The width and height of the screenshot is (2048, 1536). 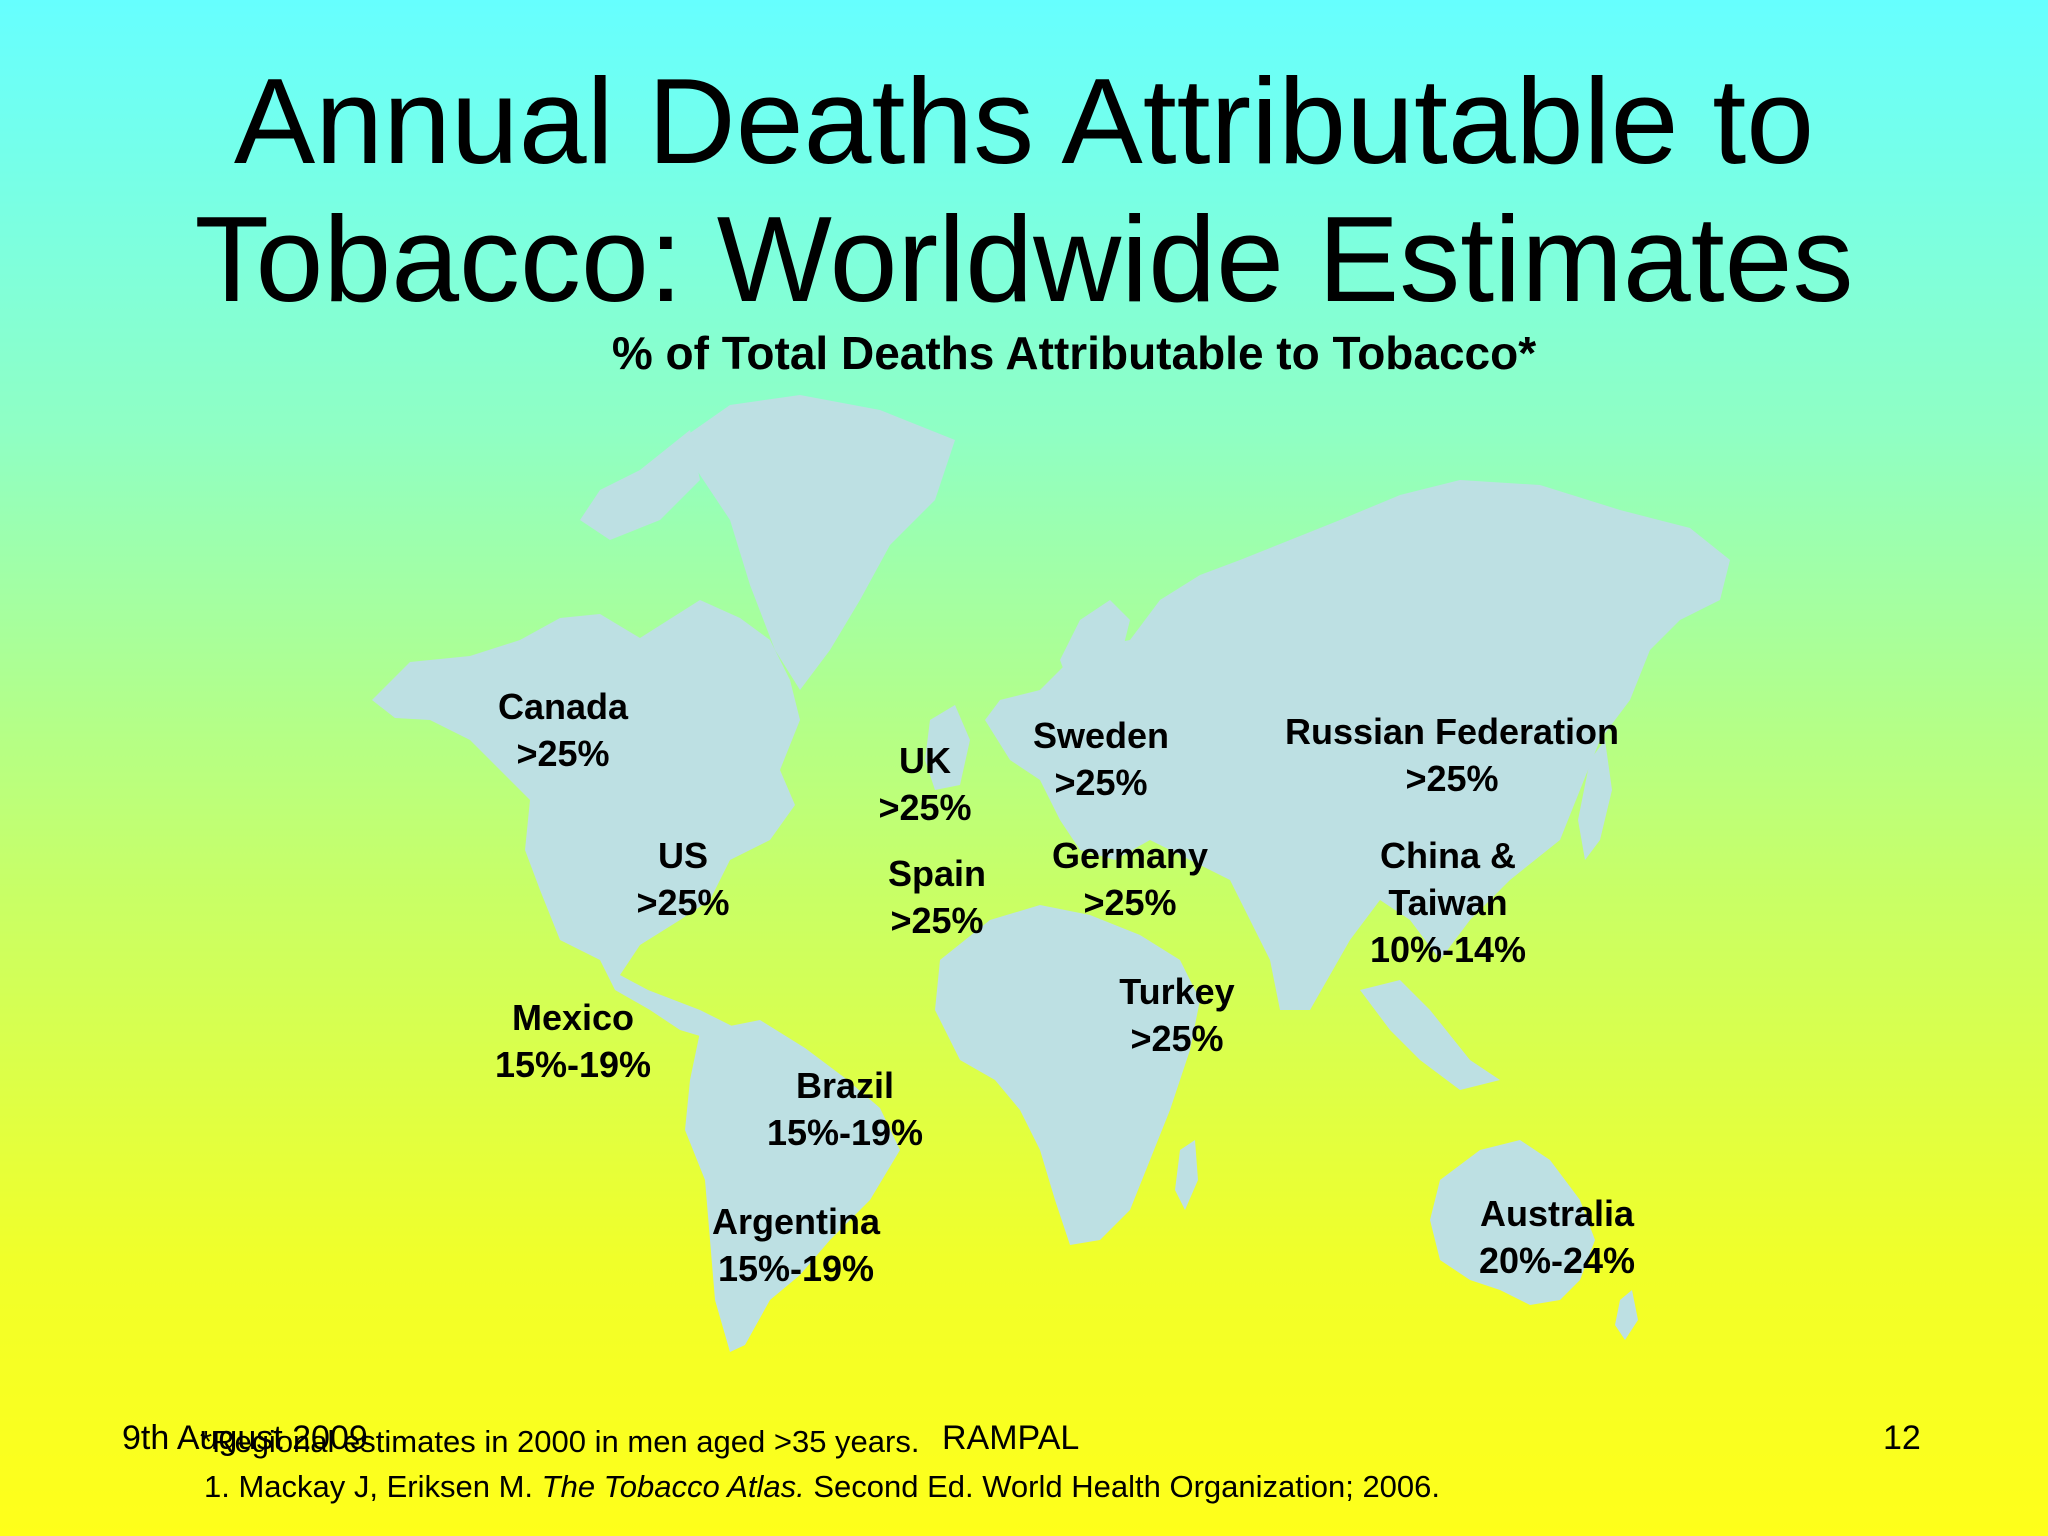 I want to click on region-name: Mexico, so click(x=573, y=1017).